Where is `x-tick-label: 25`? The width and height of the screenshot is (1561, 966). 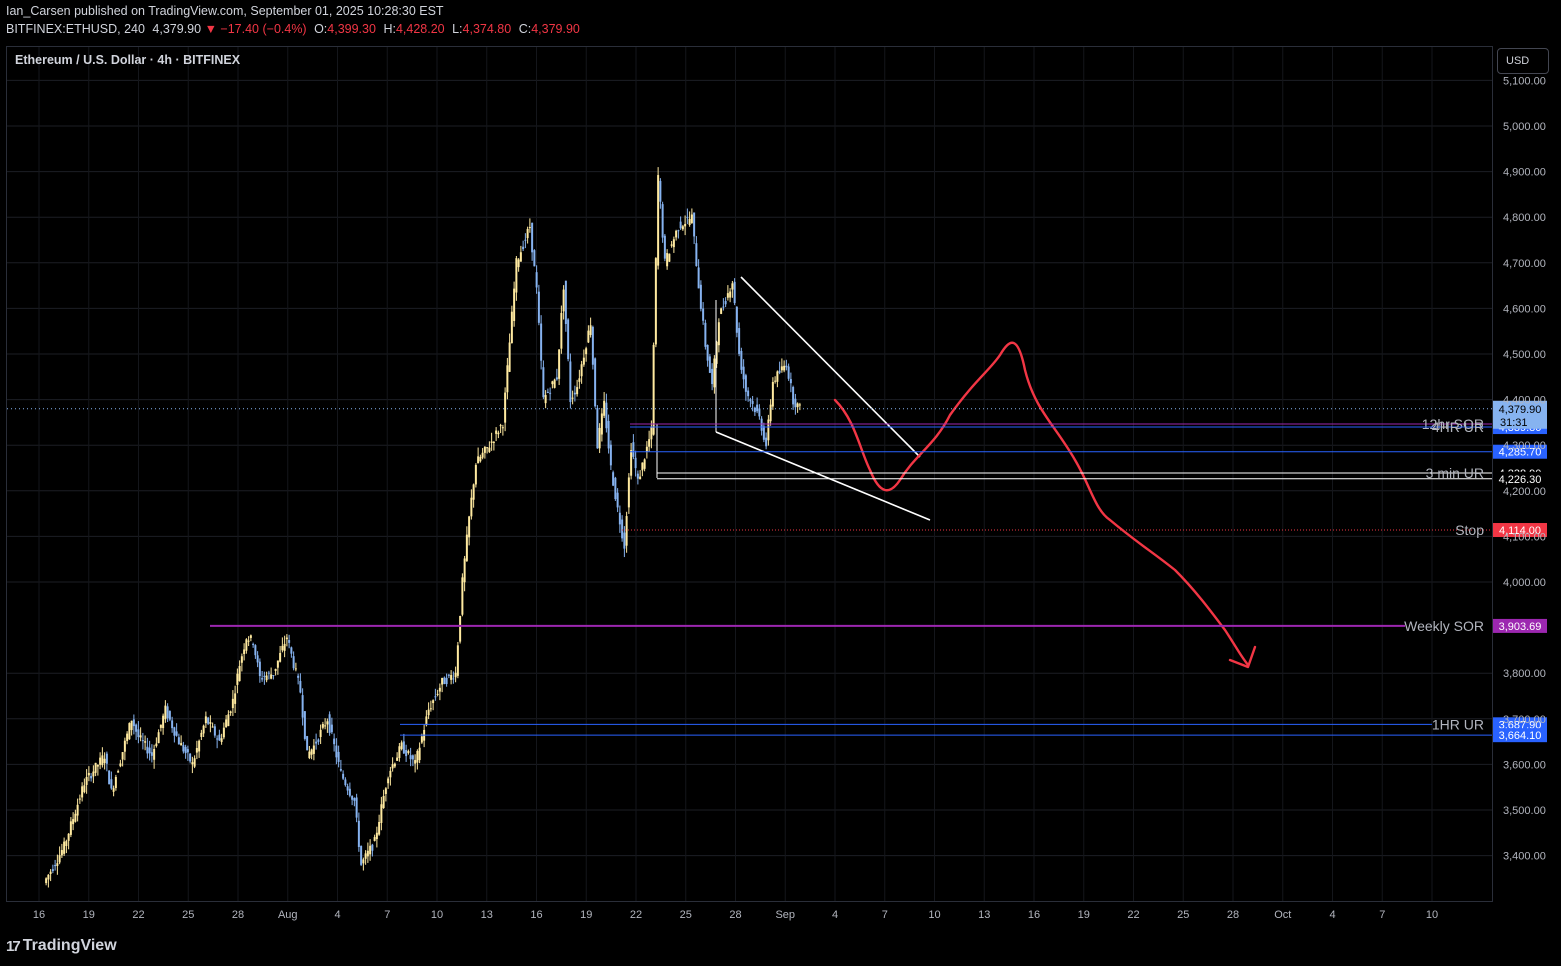
x-tick-label: 25 is located at coordinates (686, 915).